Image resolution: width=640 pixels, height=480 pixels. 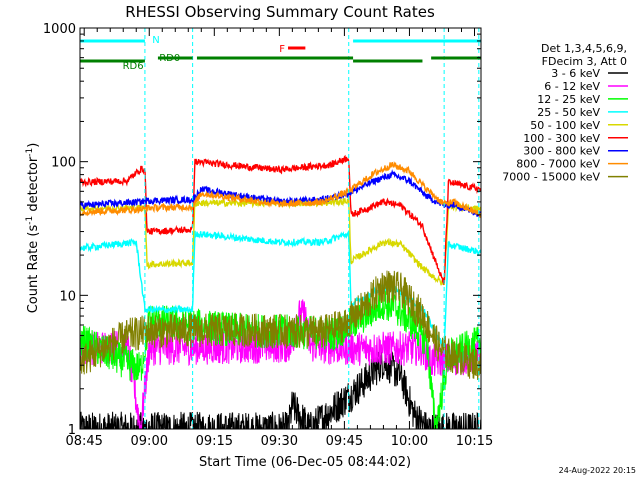 What do you see at coordinates (72, 430) in the screenshot?
I see `y-tick-label: 1` at bounding box center [72, 430].